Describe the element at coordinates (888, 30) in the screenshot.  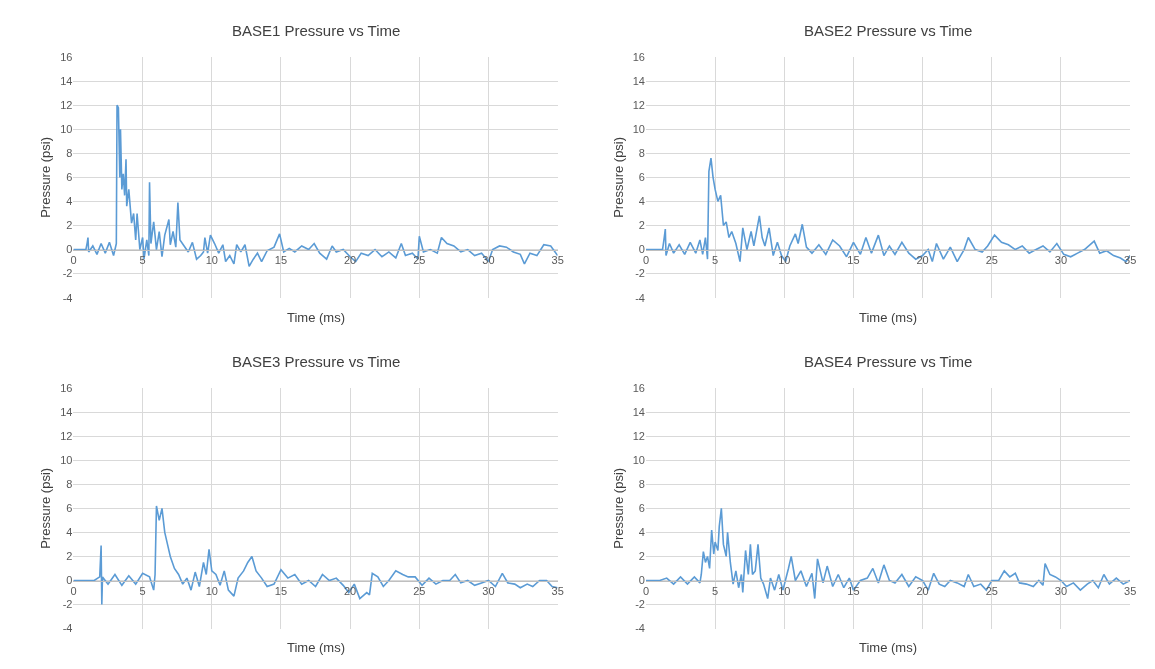
I see `chart-title: BASE2 Pressure vs Time` at that location.